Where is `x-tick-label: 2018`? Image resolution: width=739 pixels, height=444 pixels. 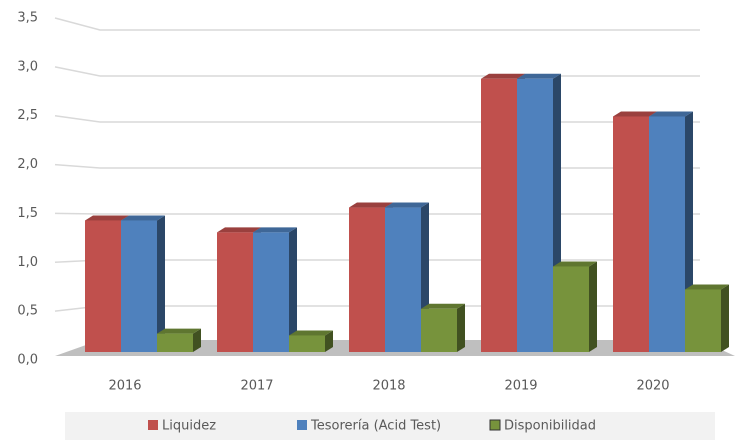 x-tick-label: 2018 is located at coordinates (388, 386).